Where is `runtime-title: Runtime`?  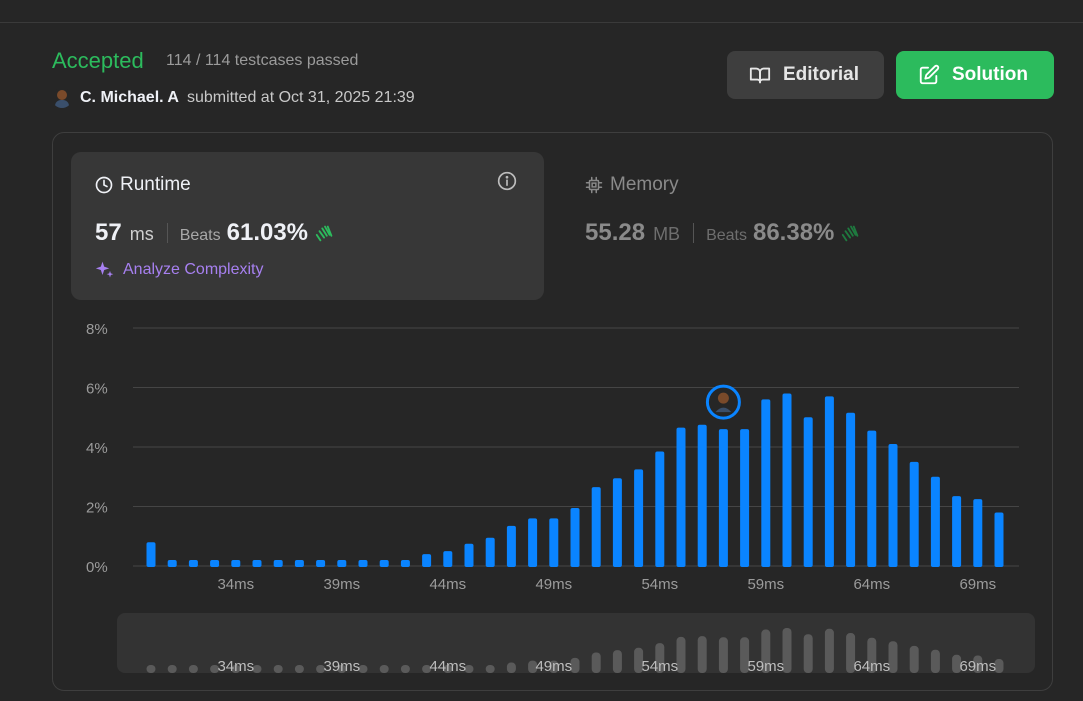
runtime-title: Runtime is located at coordinates (143, 185).